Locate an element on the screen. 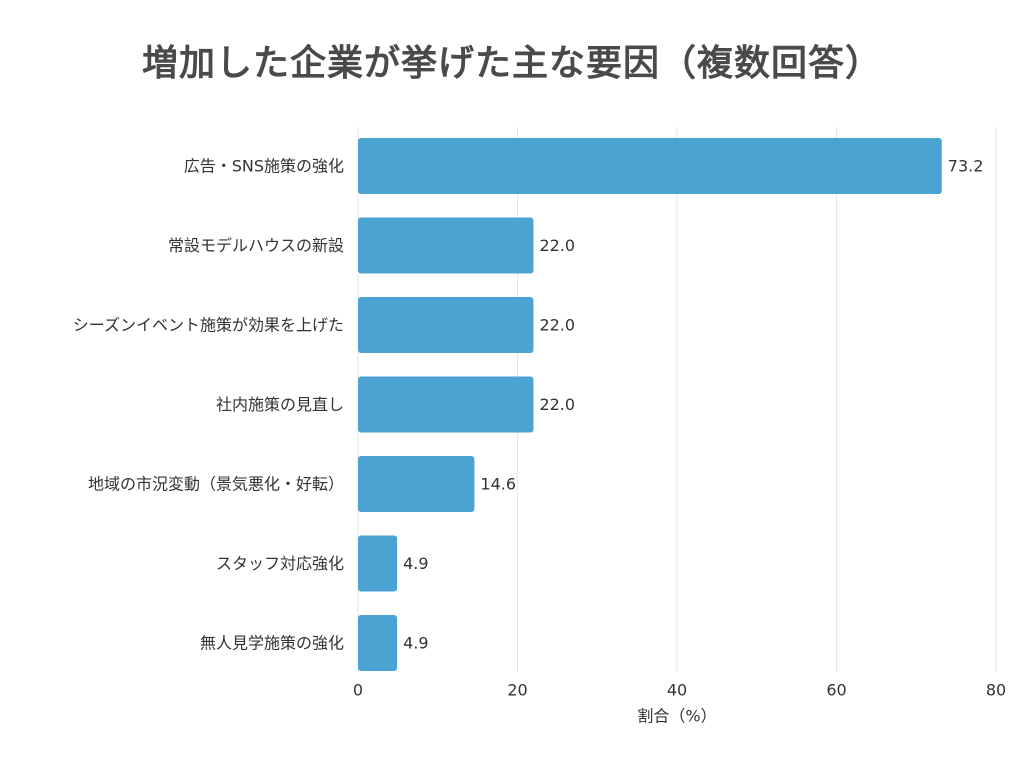 The image size is (1024, 768). x-tick-label-0: 0 is located at coordinates (358, 690).